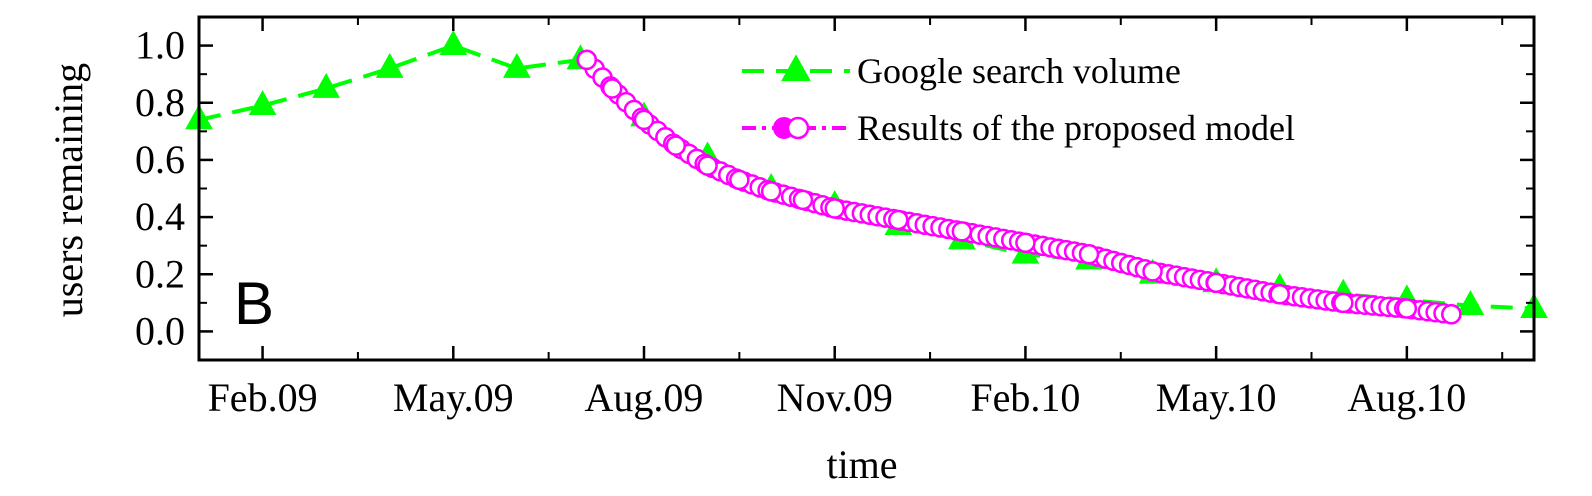 The height and width of the screenshot is (496, 1592). Describe the element at coordinates (1406, 397) in the screenshot. I see `x-tick-label: Aug.10` at that location.